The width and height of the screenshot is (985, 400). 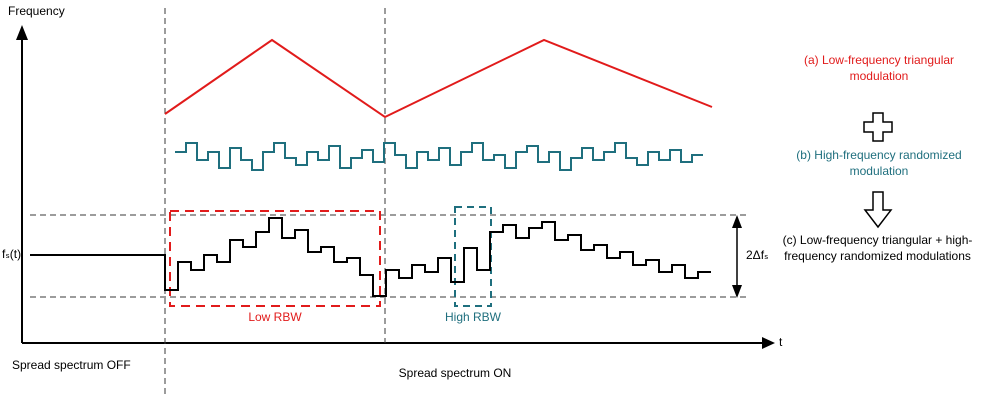 What do you see at coordinates (473, 256) in the screenshot?
I see `high-rbw-box` at bounding box center [473, 256].